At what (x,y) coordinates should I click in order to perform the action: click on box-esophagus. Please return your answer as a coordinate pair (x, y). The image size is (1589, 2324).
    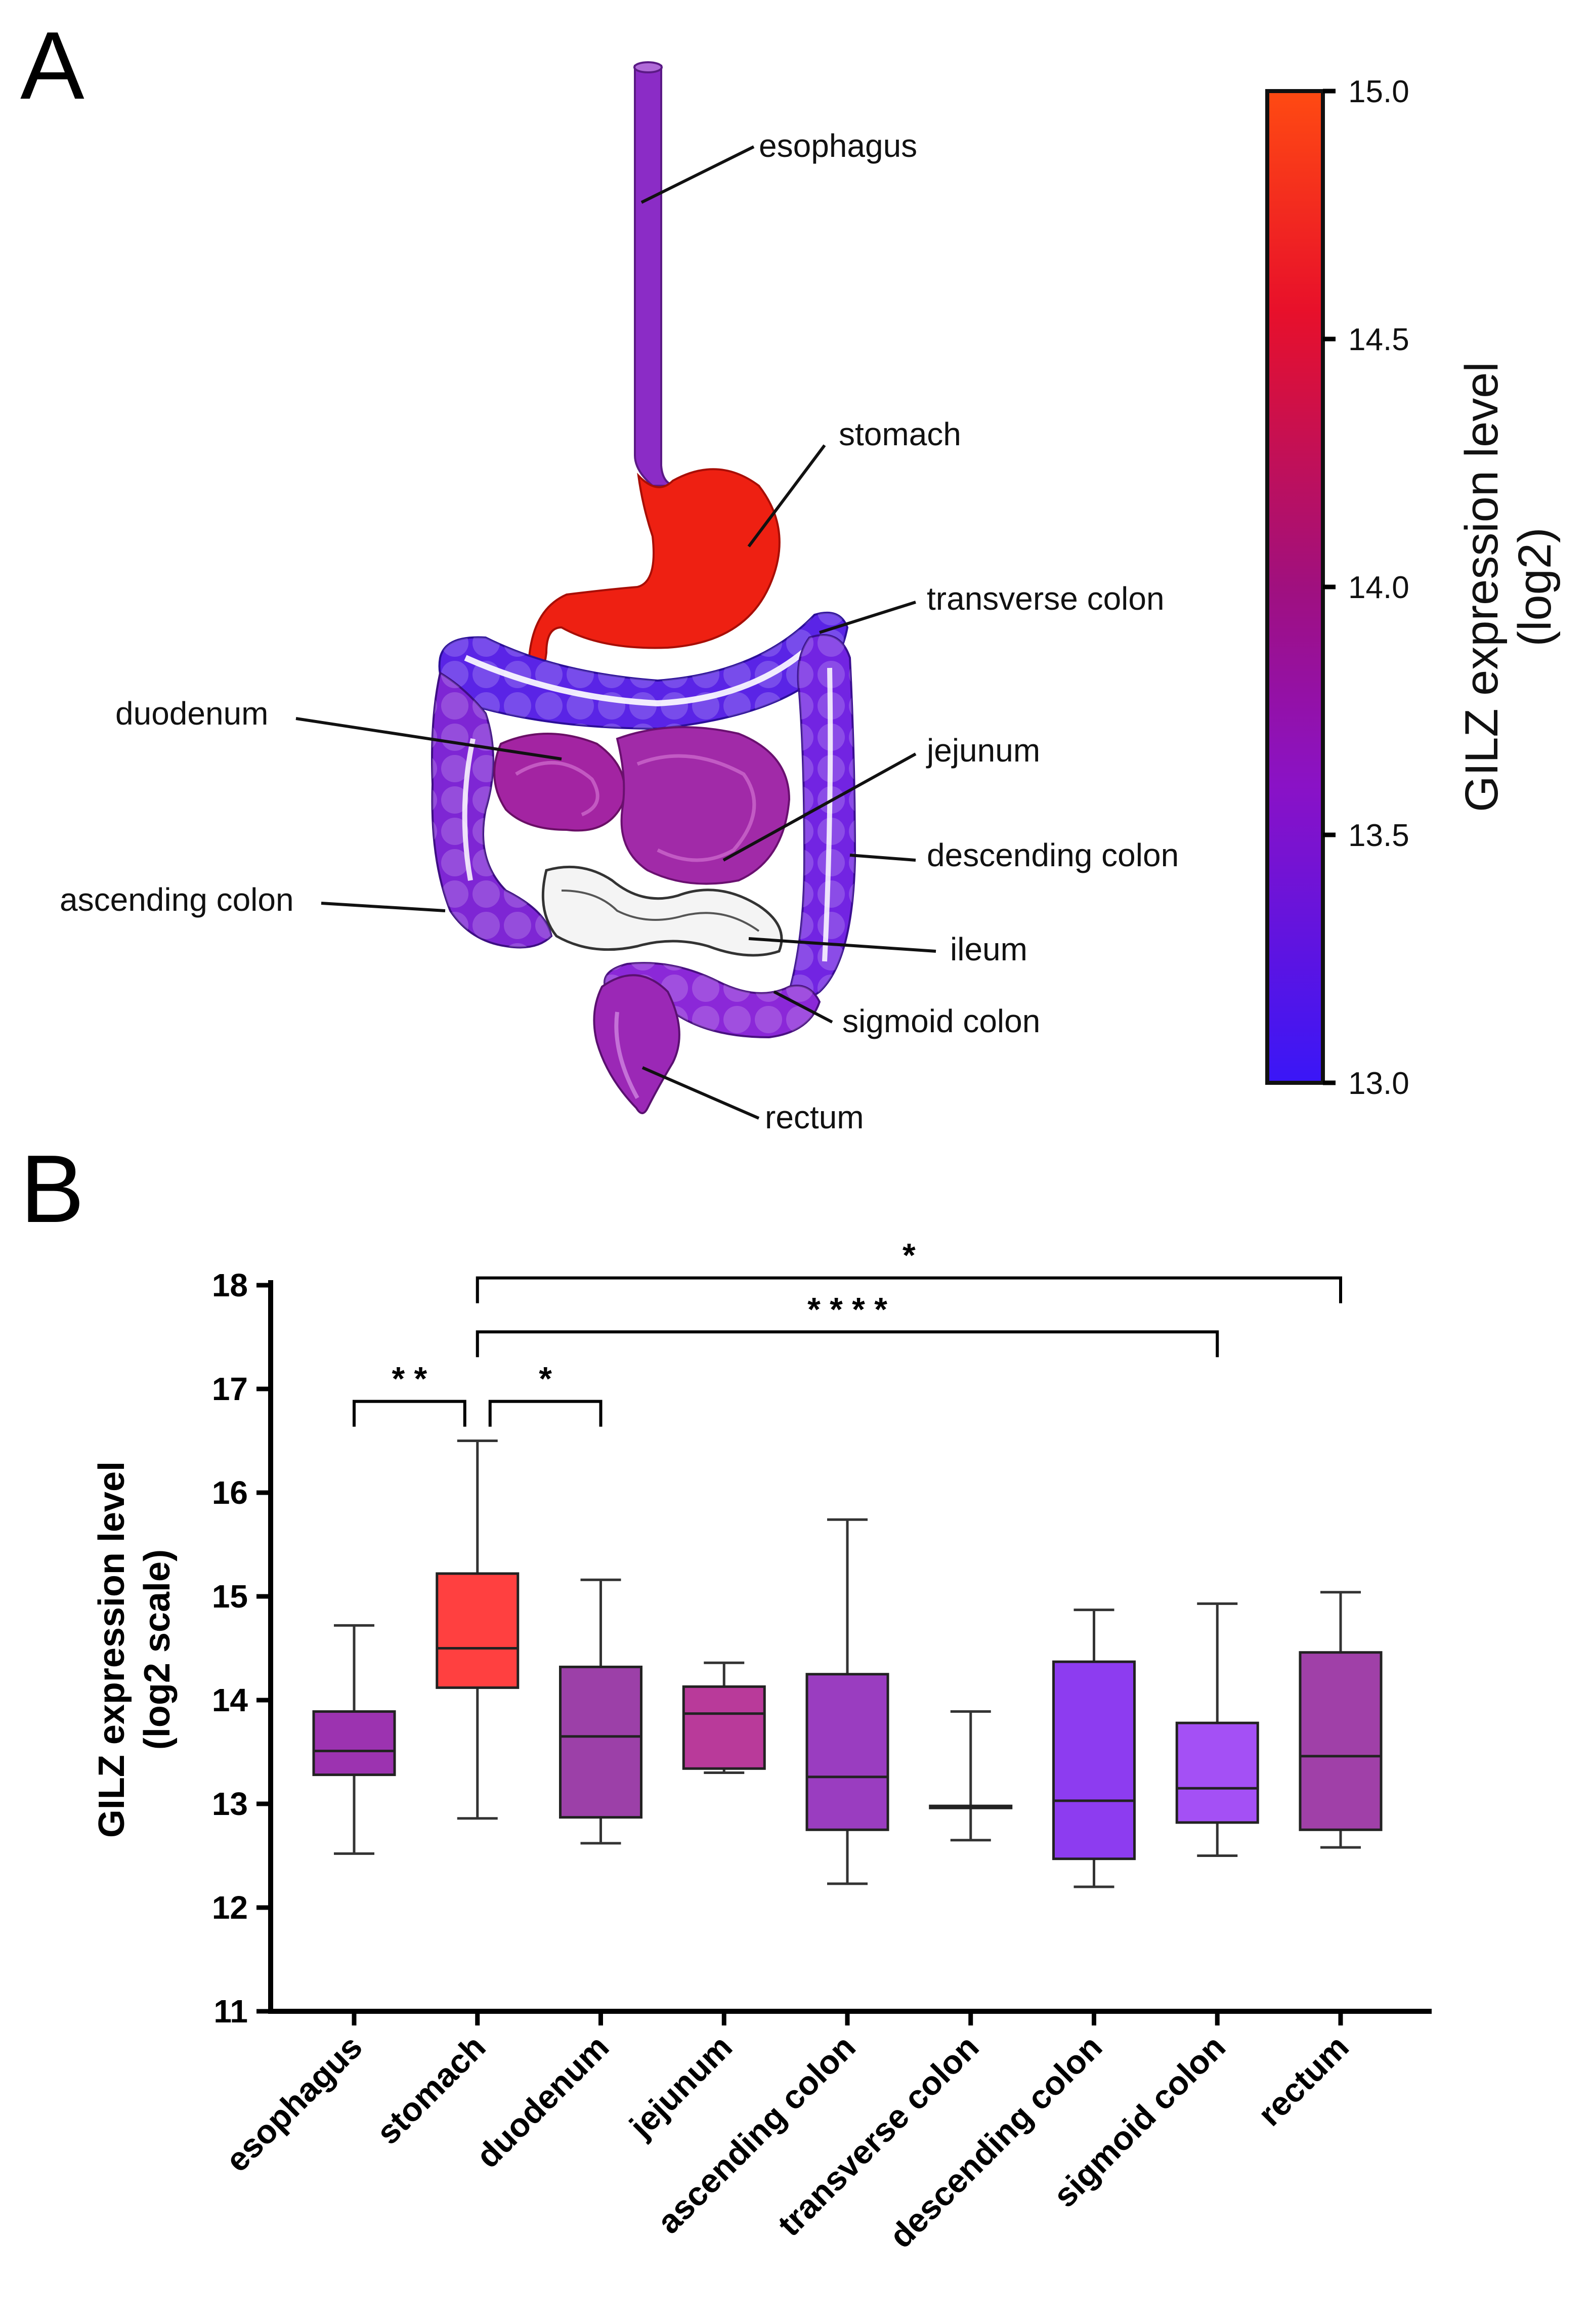
    Looking at the image, I should click on (354, 1740).